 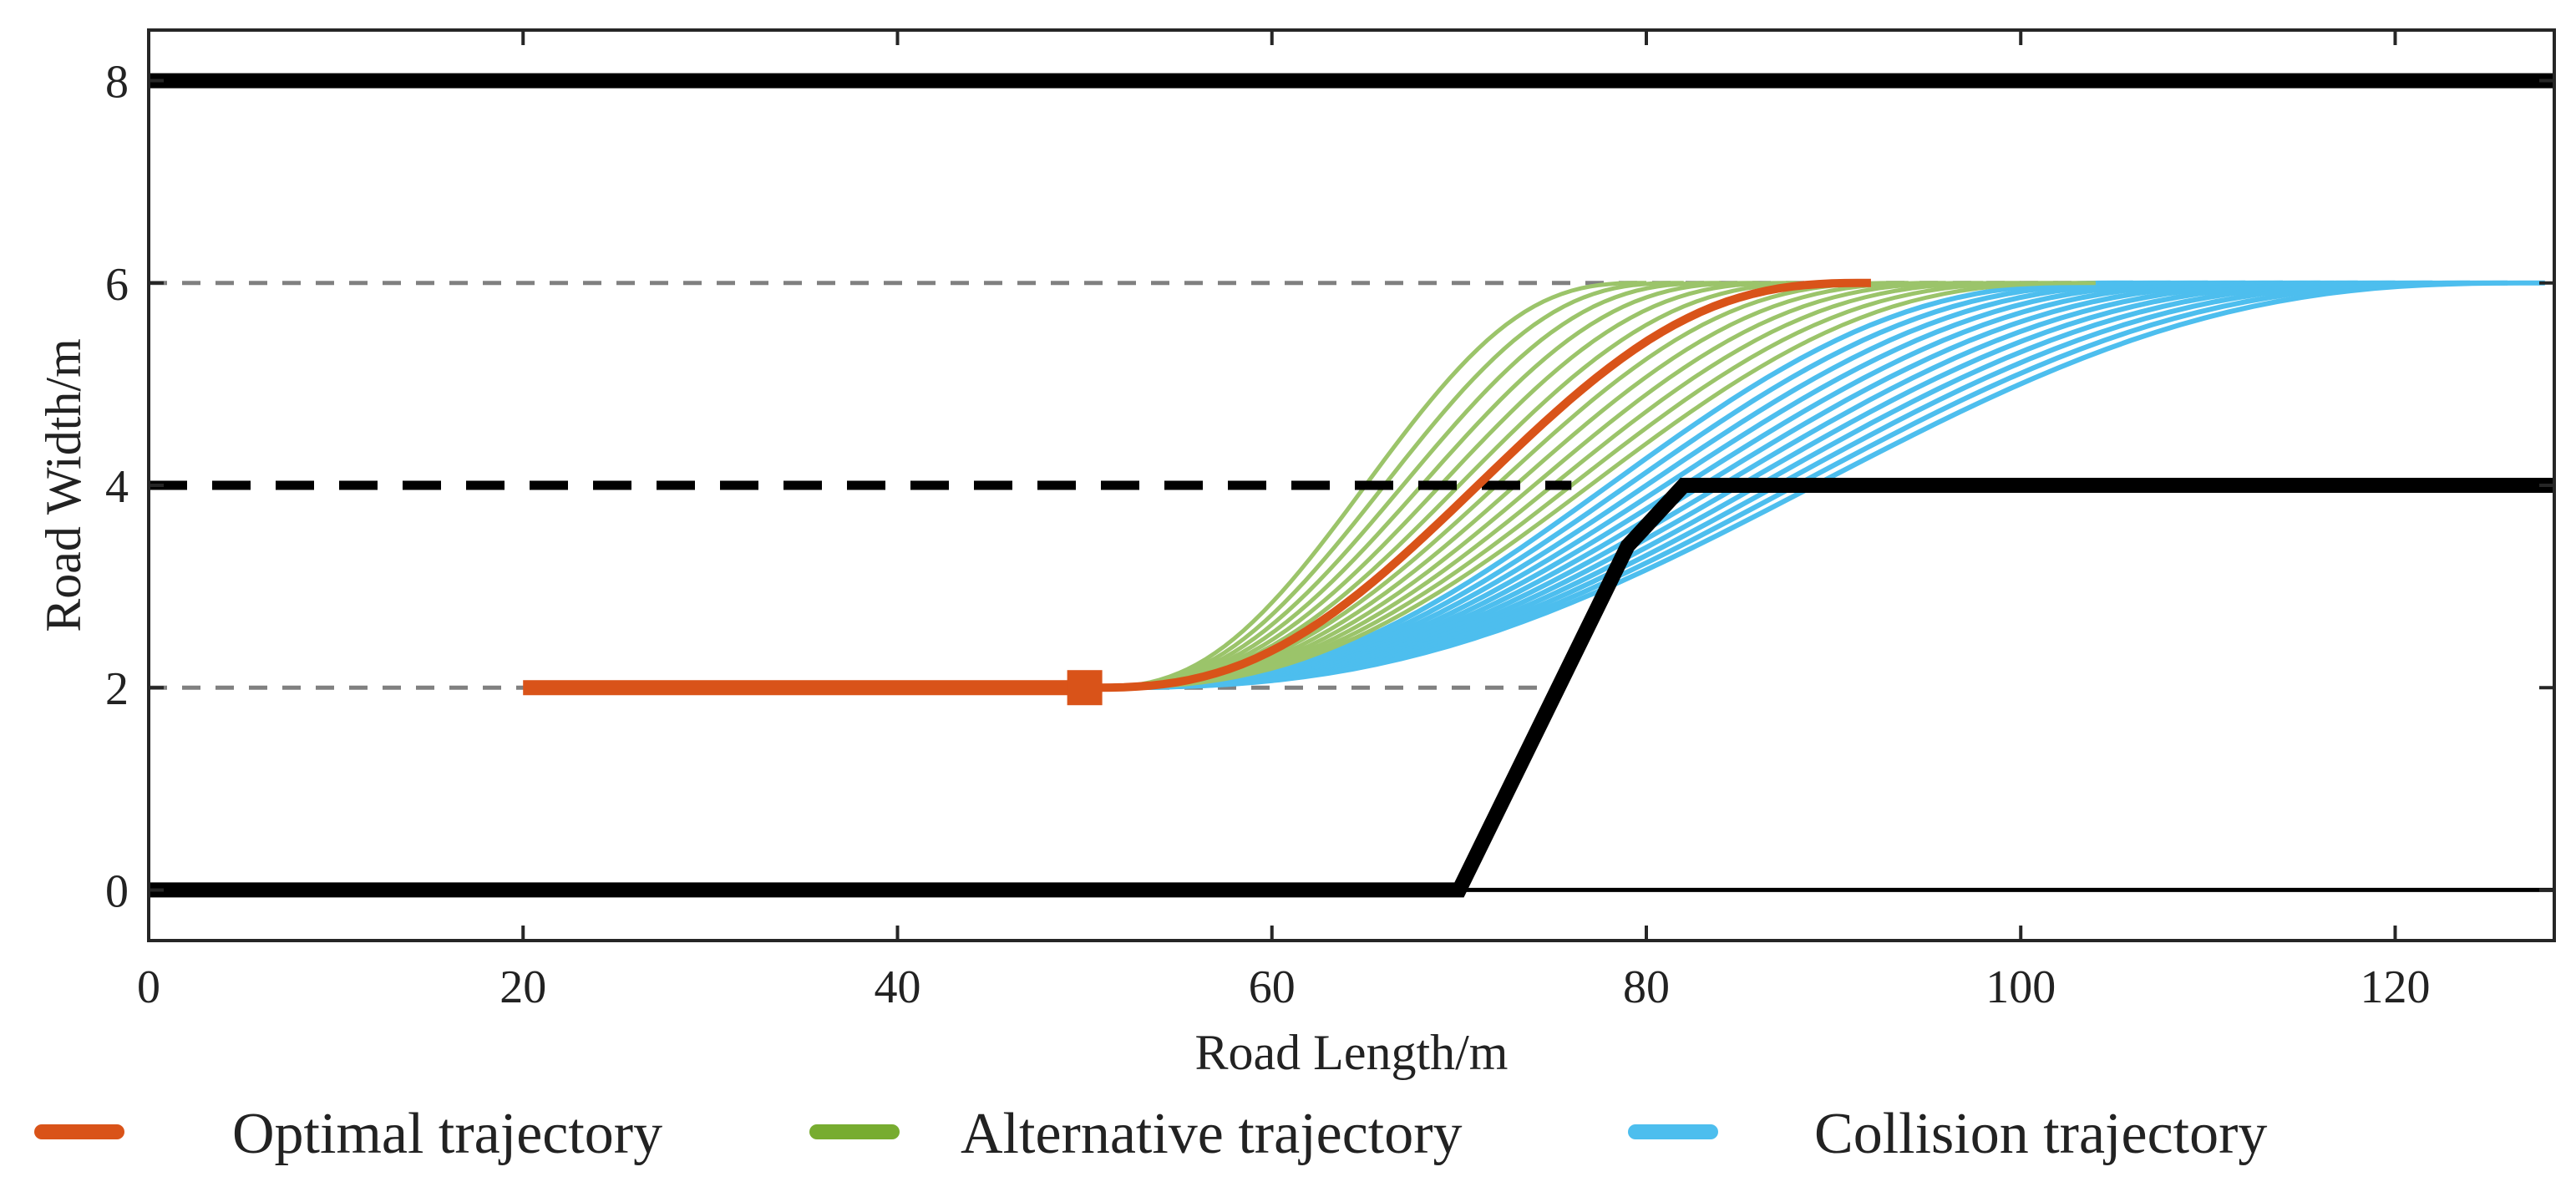 I want to click on legend-label-optimal: Optimal trajectory, so click(x=447, y=1134).